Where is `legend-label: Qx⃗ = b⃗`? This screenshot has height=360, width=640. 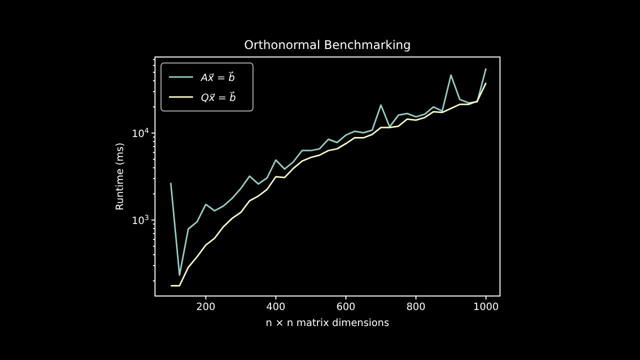
legend-label: Qx⃗ = b⃗ is located at coordinates (218, 97).